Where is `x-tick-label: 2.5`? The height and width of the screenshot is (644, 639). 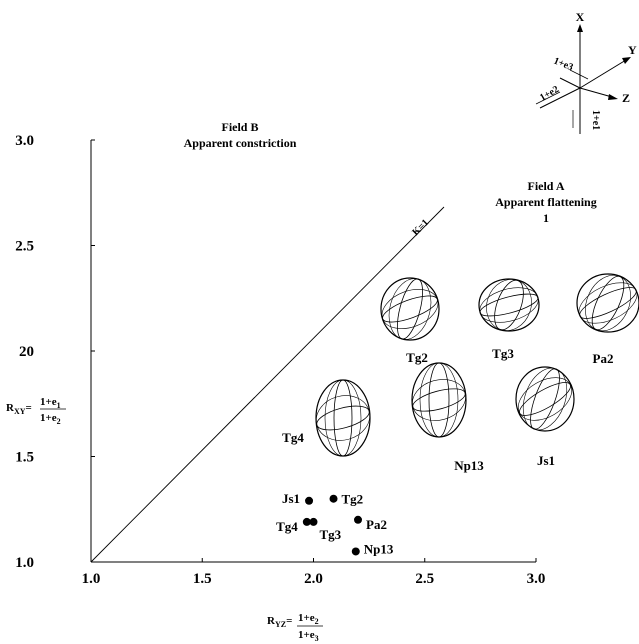
x-tick-label: 2.5 is located at coordinates (424, 579).